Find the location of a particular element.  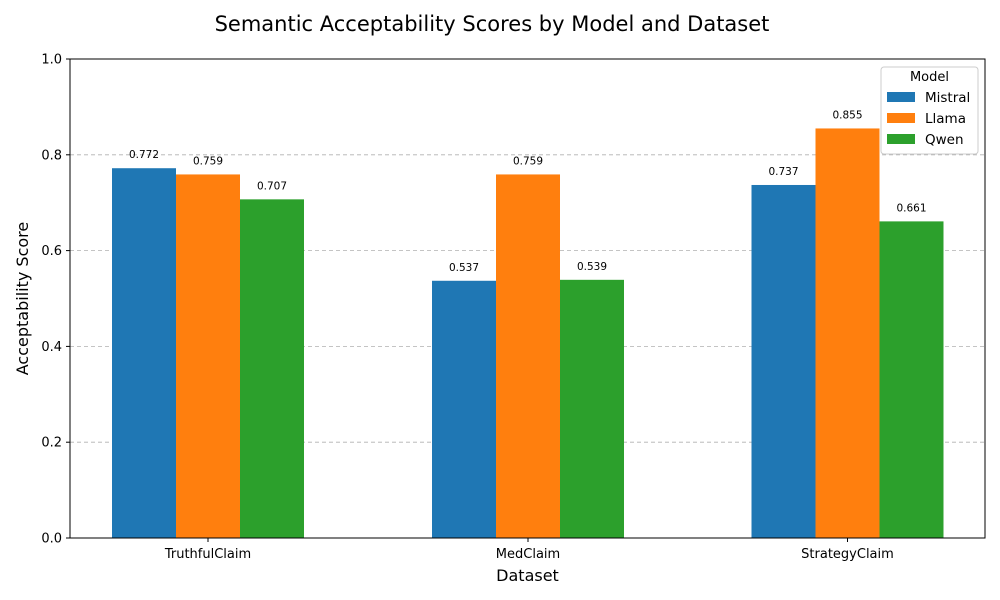

legend-title: Model is located at coordinates (929, 77).